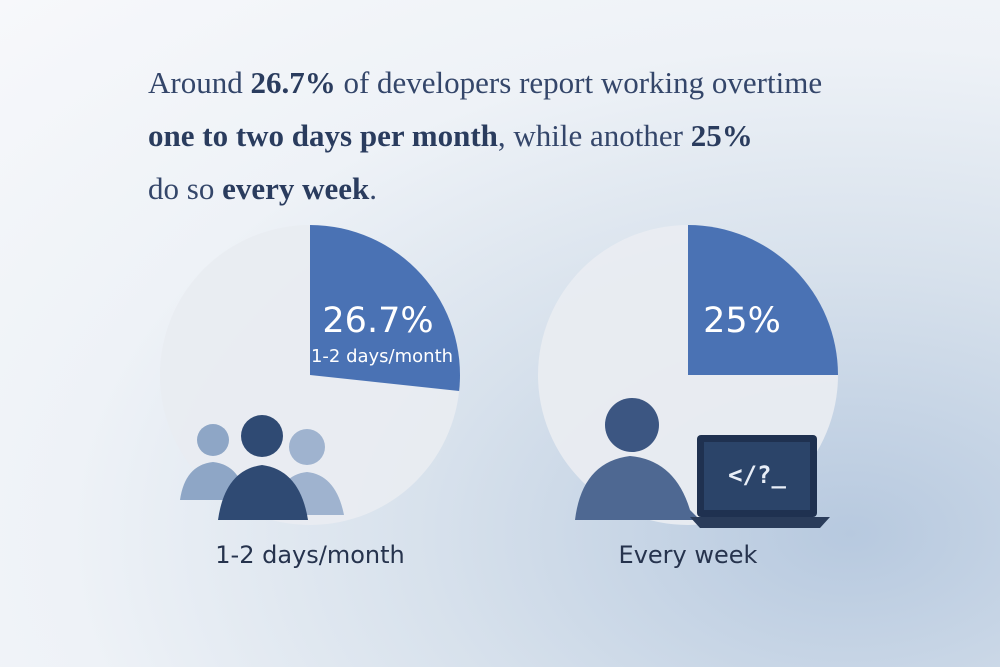 This screenshot has height=667, width=1000. Describe the element at coordinates (594, 135) in the screenshot. I see `headline-run: , while another` at that location.